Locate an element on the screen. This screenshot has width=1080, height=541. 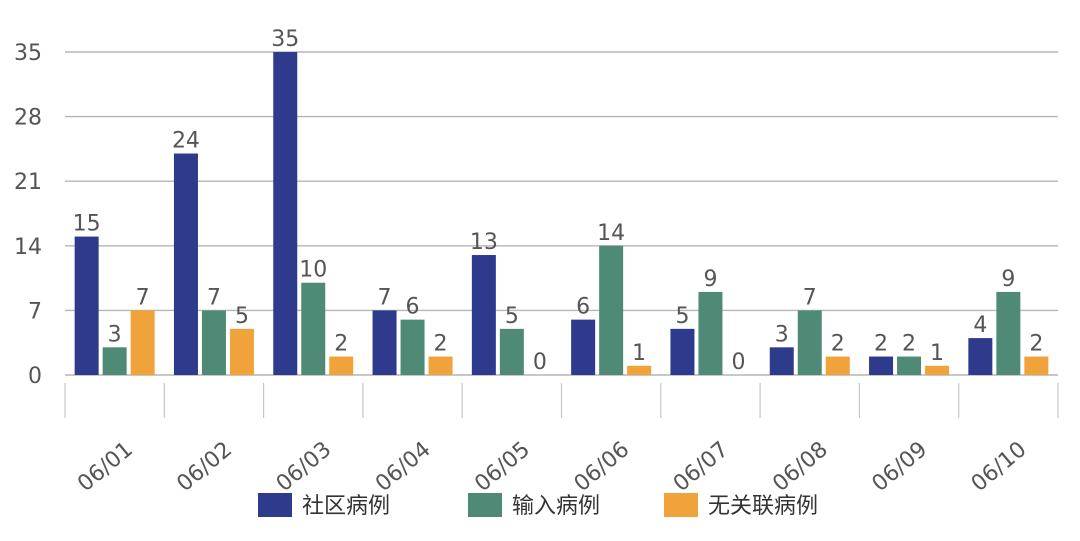
legend-label-3: 无关联病例 is located at coordinates (763, 506).